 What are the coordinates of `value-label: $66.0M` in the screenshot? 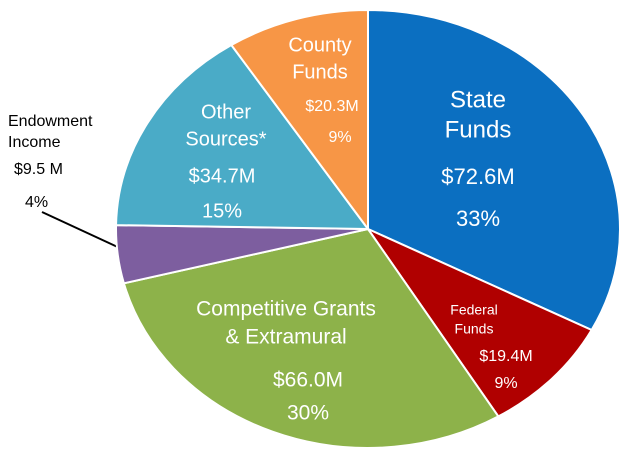 It's located at (308, 380).